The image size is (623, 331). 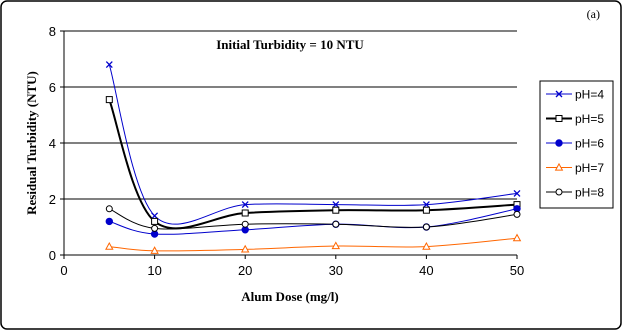 I want to click on data-point-ph-8-x30, so click(x=336, y=224).